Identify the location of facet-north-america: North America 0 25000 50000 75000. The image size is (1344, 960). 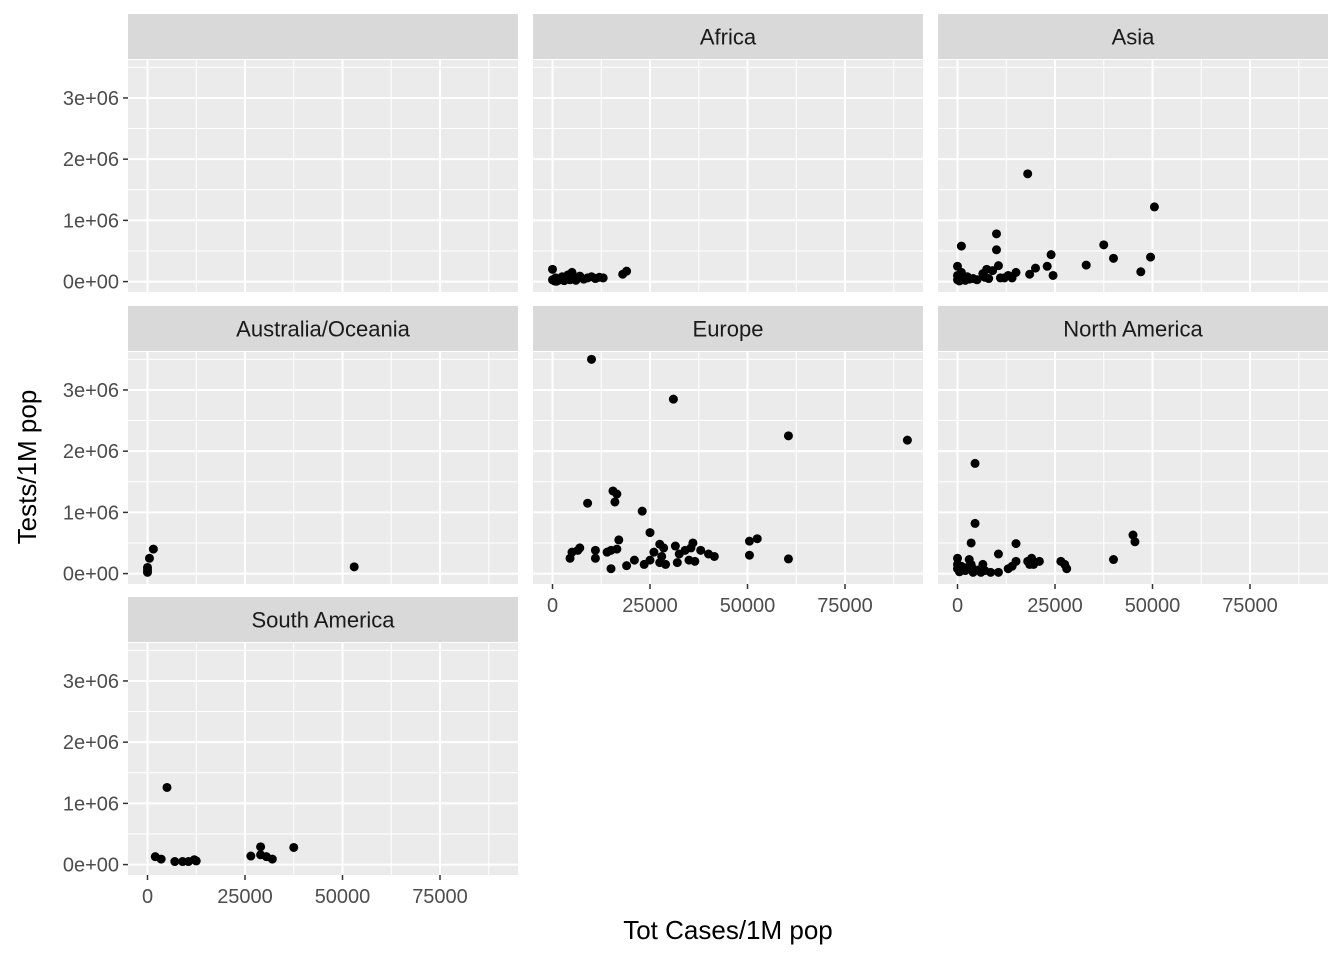
(1133, 461).